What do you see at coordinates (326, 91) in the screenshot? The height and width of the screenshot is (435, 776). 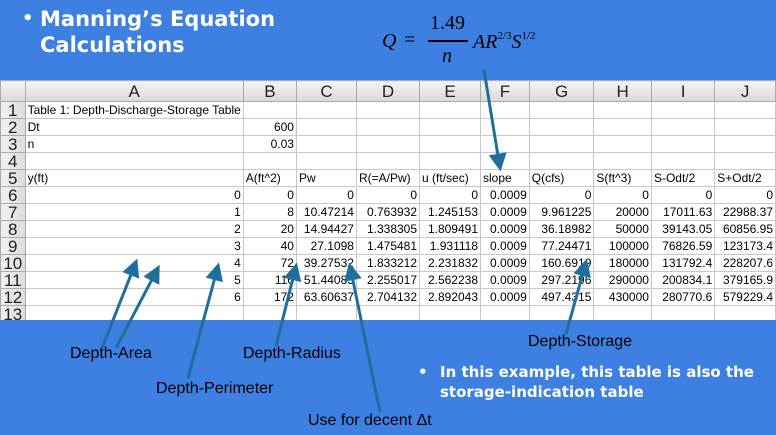 I see `column-header-c: C` at bounding box center [326, 91].